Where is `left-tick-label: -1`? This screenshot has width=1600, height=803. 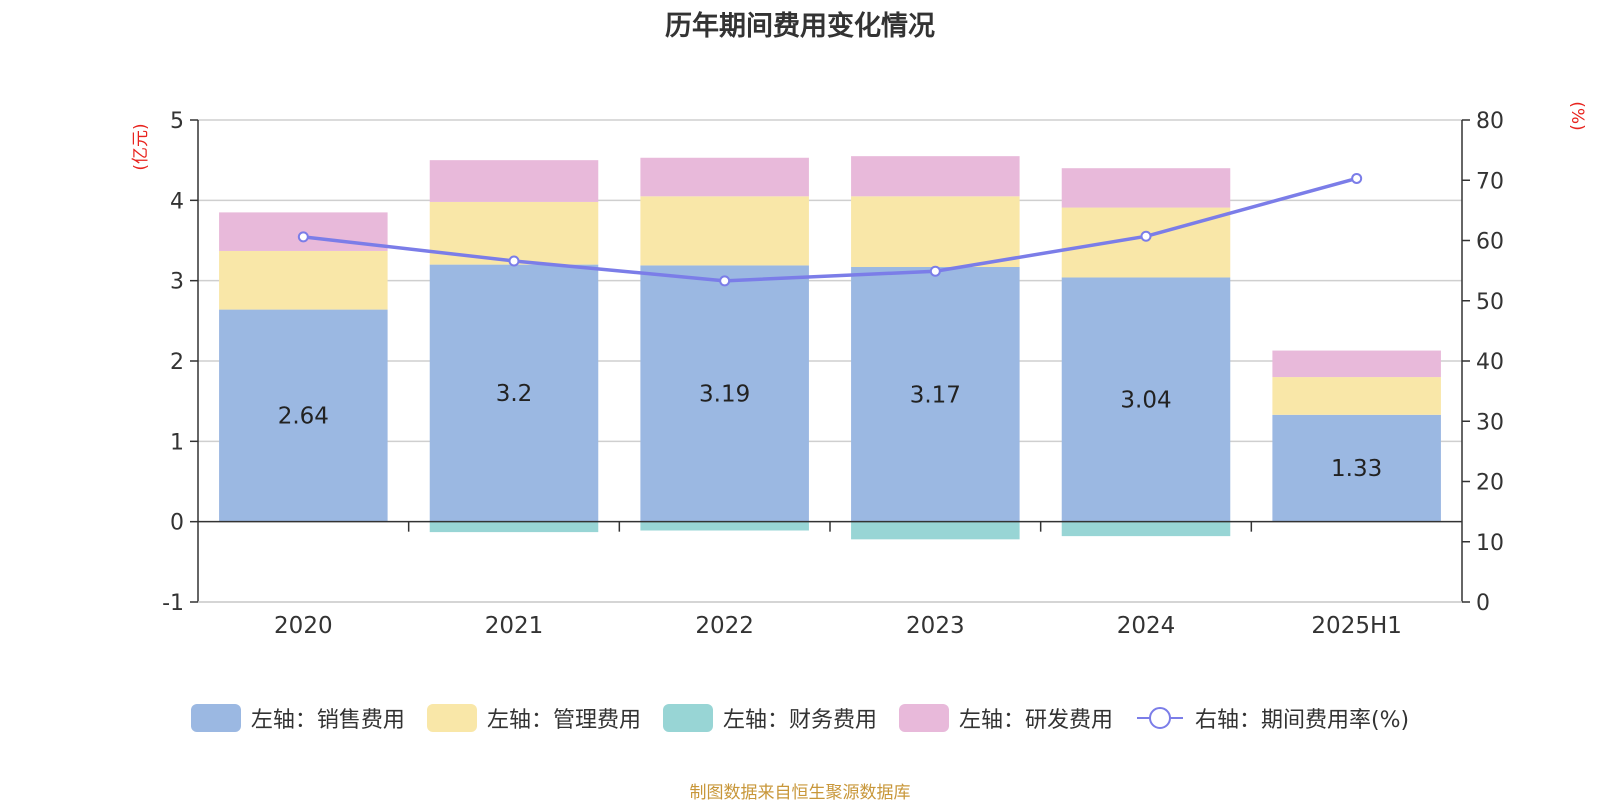
left-tick-label: -1 is located at coordinates (173, 603).